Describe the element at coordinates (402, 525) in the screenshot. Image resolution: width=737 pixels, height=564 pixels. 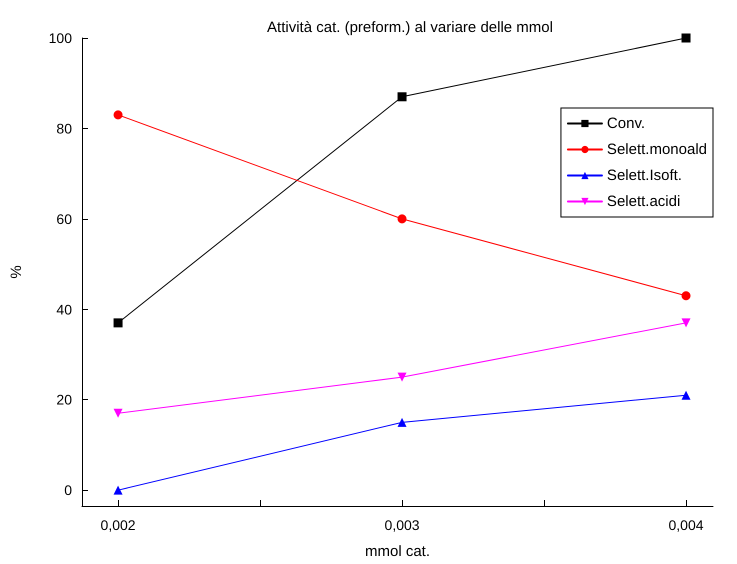
I see `x-tick-label: 0,003` at that location.